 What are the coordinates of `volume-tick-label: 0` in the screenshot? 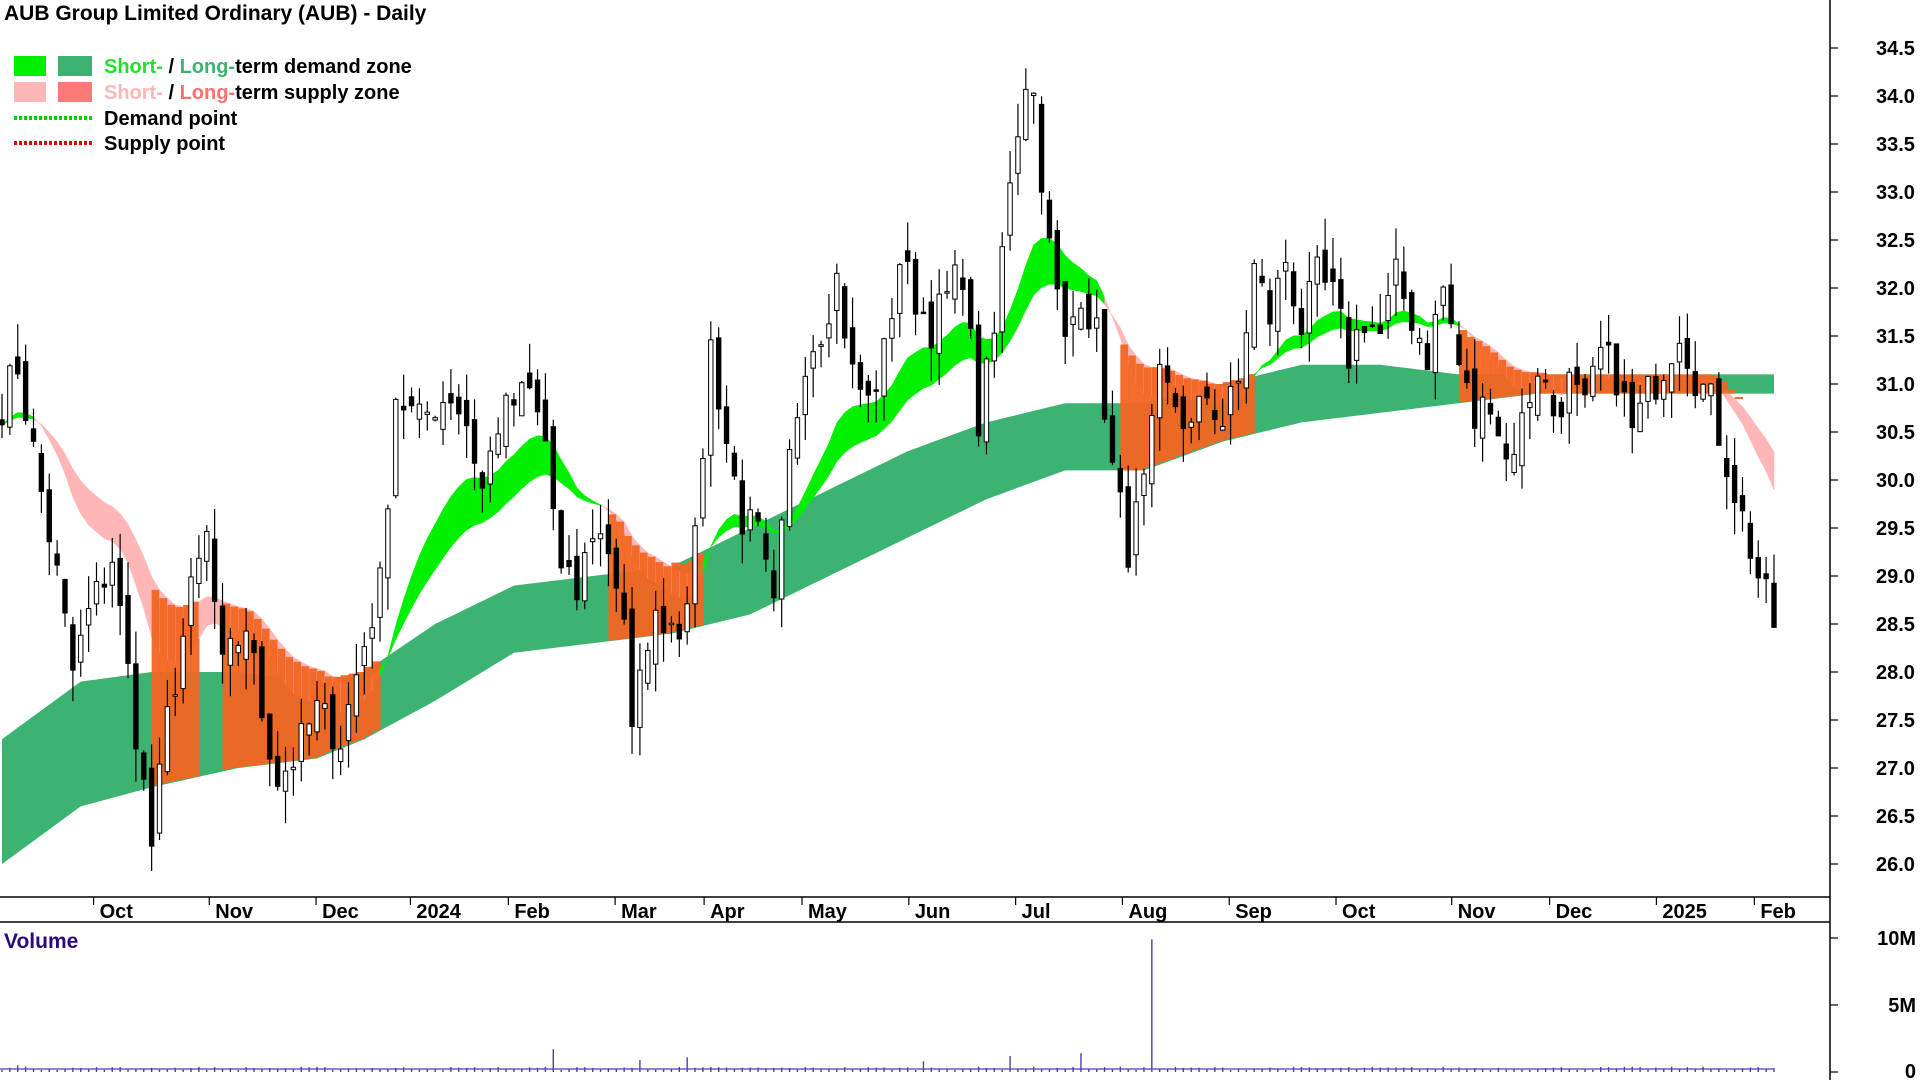 It's located at (1910, 1070).